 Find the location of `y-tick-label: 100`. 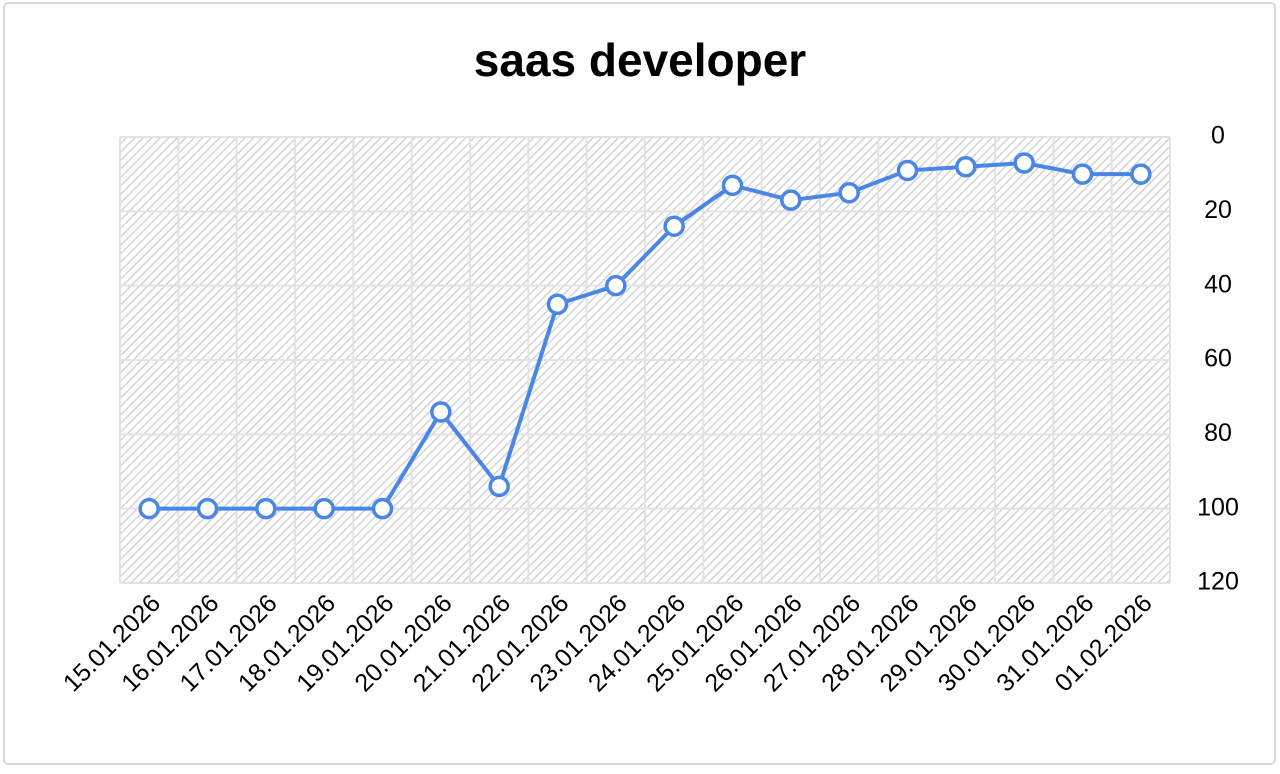

y-tick-label: 100 is located at coordinates (1218, 507).